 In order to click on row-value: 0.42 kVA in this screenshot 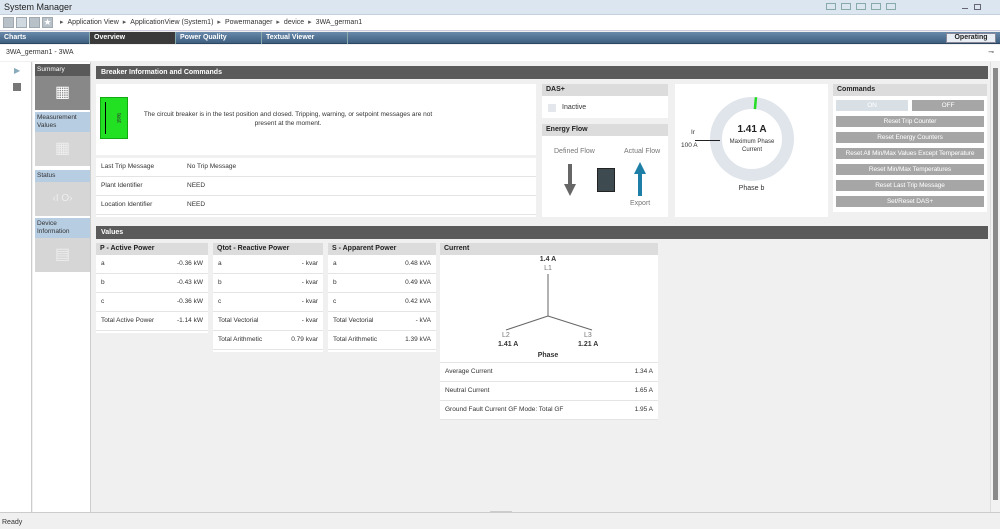, I will do `click(418, 301)`.